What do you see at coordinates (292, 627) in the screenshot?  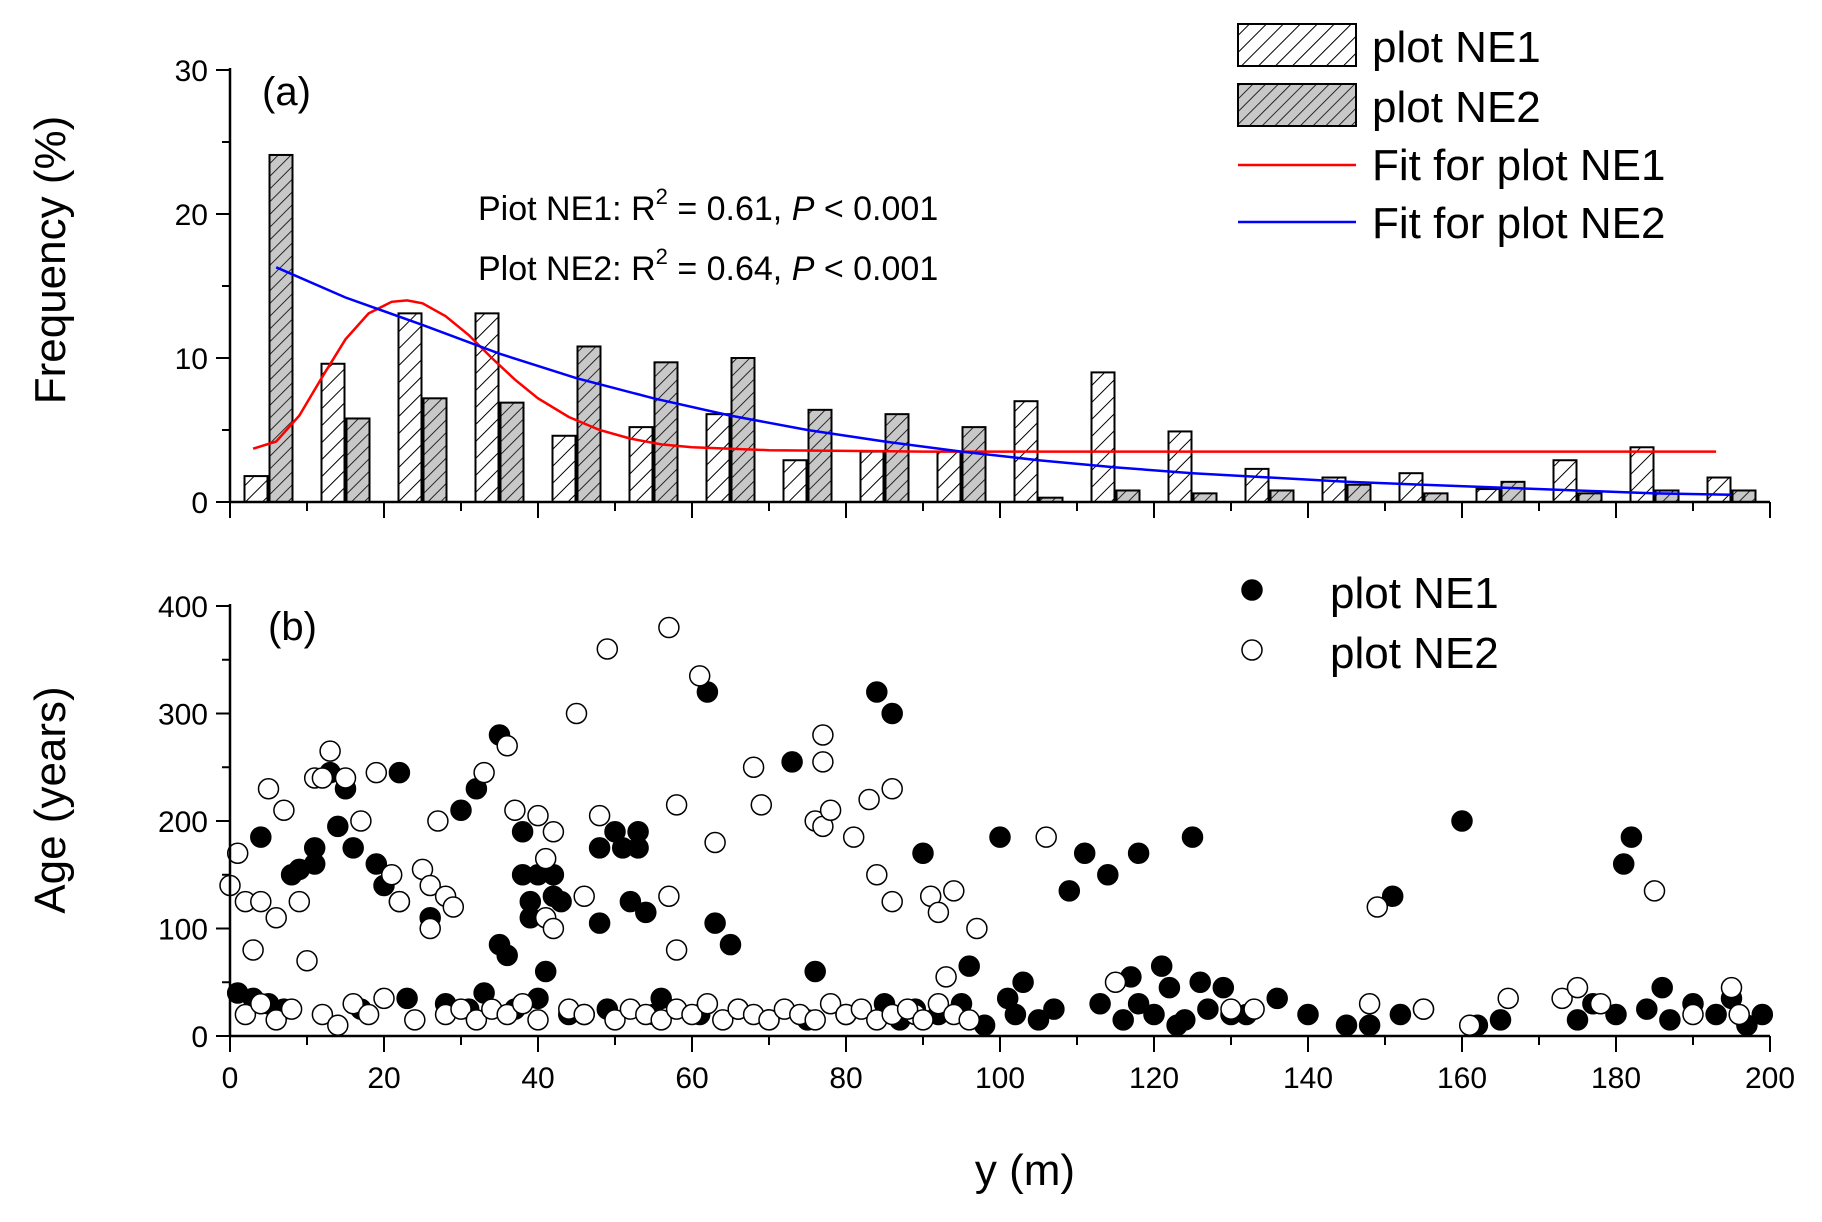 I see `panel-b-label: (b)` at bounding box center [292, 627].